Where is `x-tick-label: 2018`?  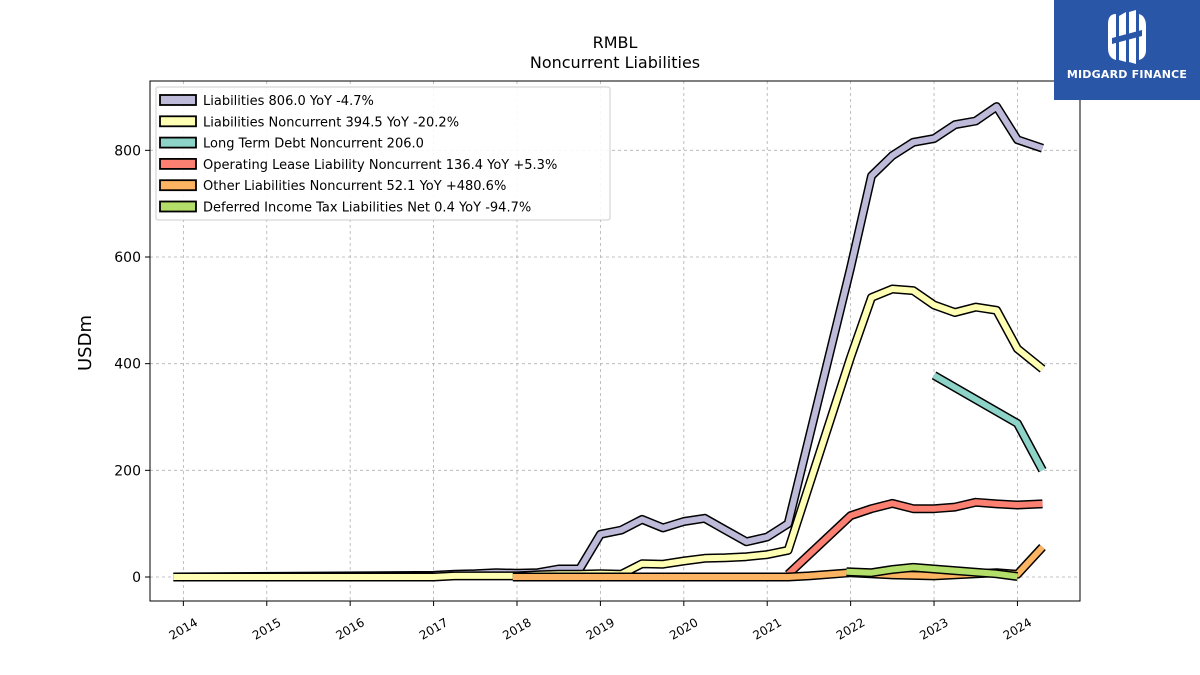
x-tick-label: 2018 is located at coordinates (516, 628).